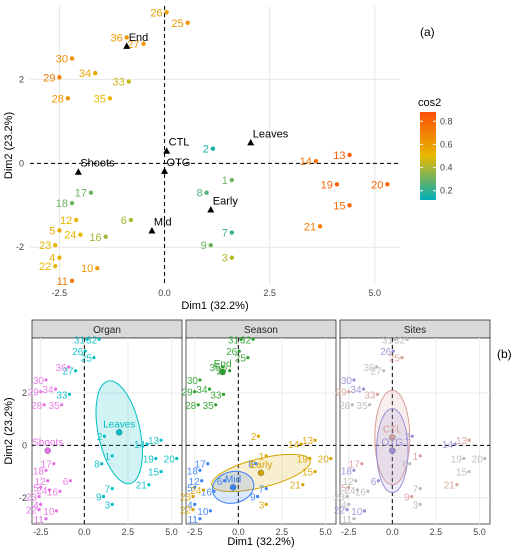  Describe the element at coordinates (92, 340) in the screenshot. I see `point-label: 32` at that location.